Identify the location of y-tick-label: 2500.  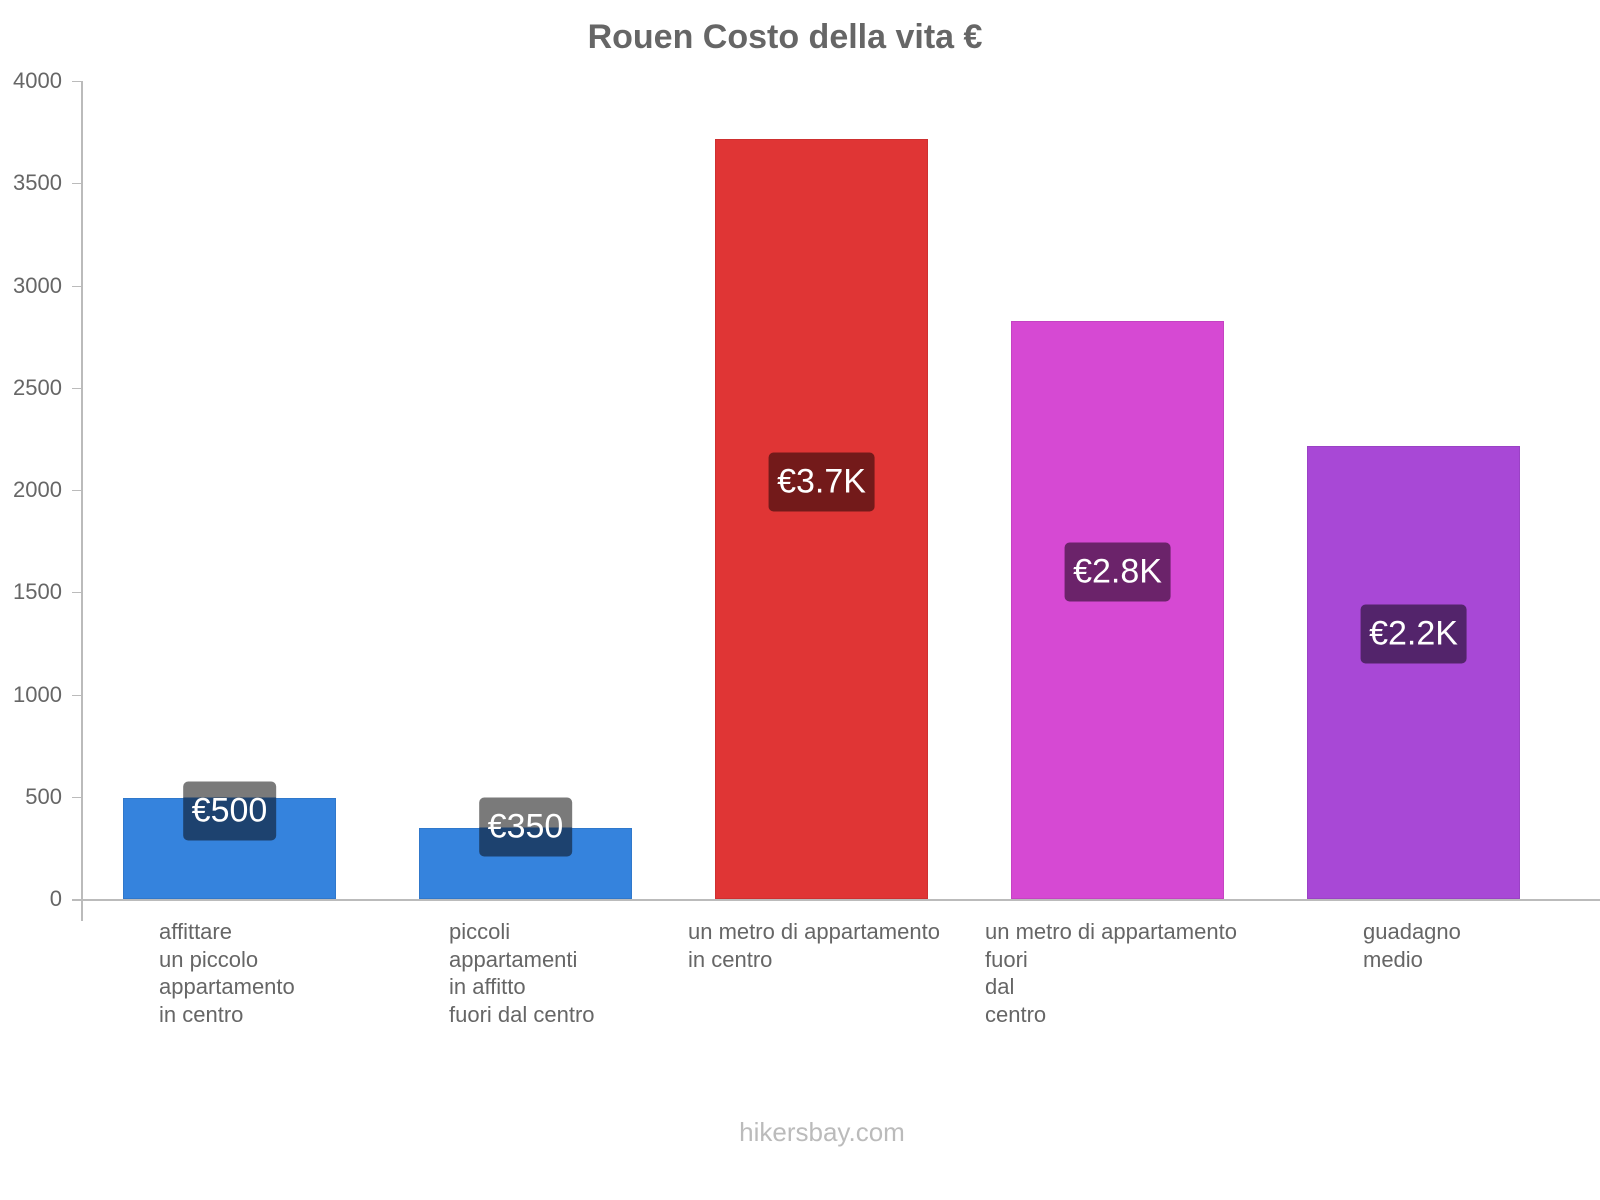
(37, 387).